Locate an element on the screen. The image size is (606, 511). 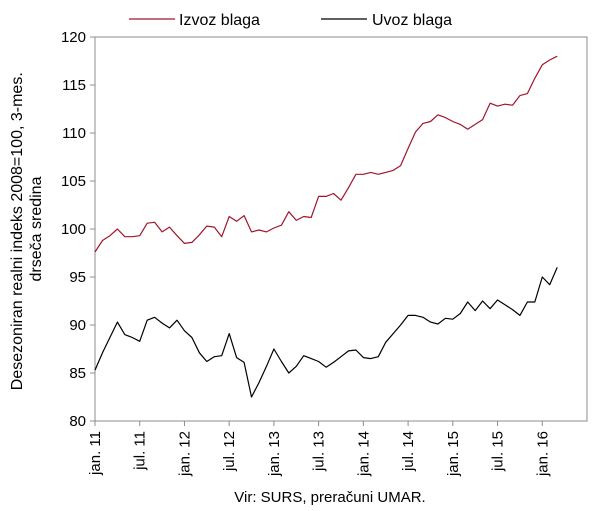
legend-label-uvoz: Uvoz blaga is located at coordinates (412, 20).